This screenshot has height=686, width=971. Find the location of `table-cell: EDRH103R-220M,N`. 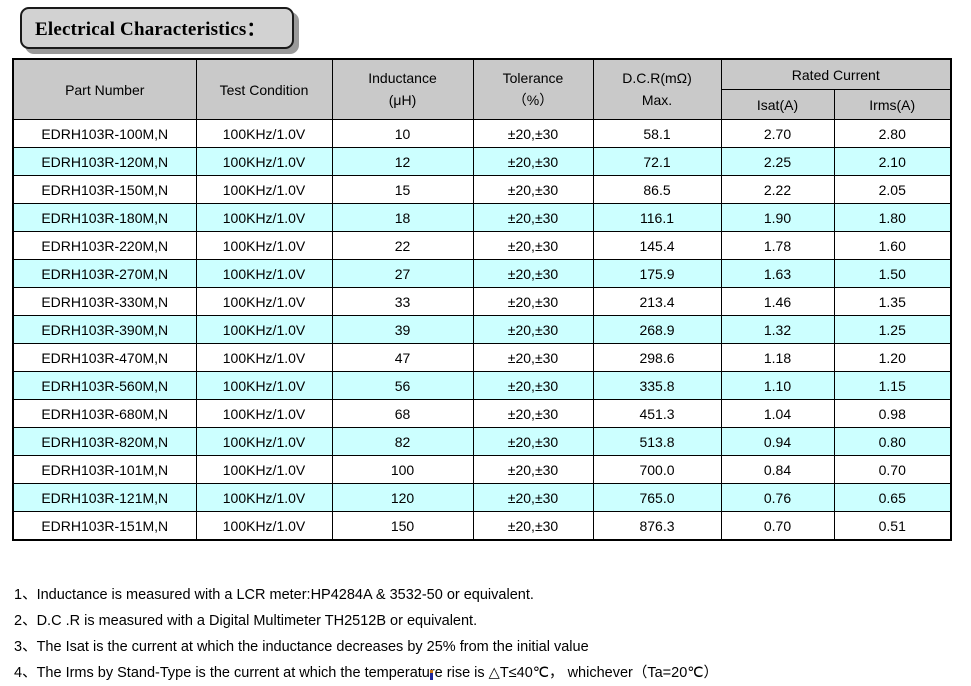

table-cell: EDRH103R-220M,N is located at coordinates (104, 245).